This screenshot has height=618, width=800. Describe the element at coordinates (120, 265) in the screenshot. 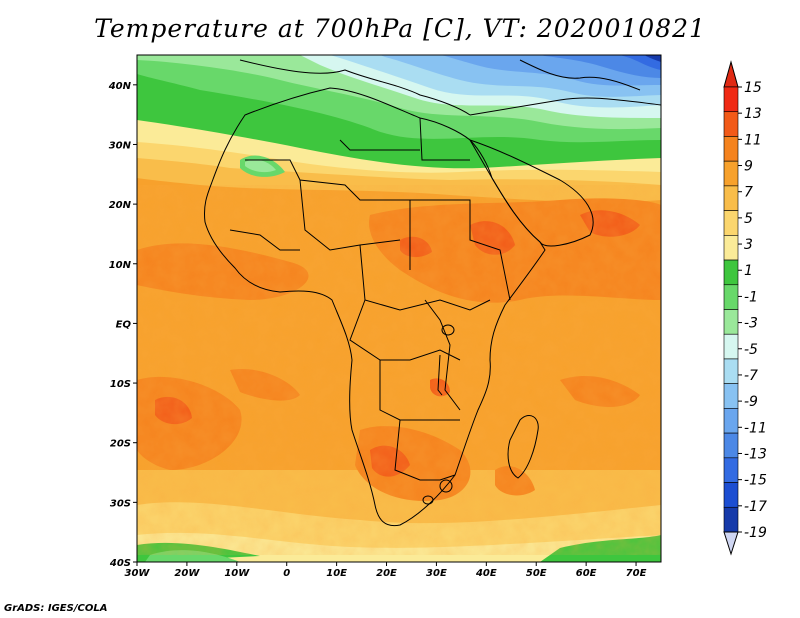

I see `y-tick-label: 10N` at that location.